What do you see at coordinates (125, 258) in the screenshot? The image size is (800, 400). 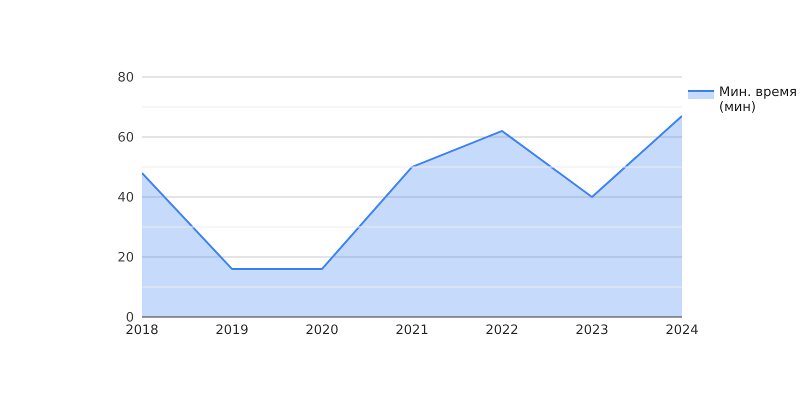 I see `y-tick-label: 20` at bounding box center [125, 258].